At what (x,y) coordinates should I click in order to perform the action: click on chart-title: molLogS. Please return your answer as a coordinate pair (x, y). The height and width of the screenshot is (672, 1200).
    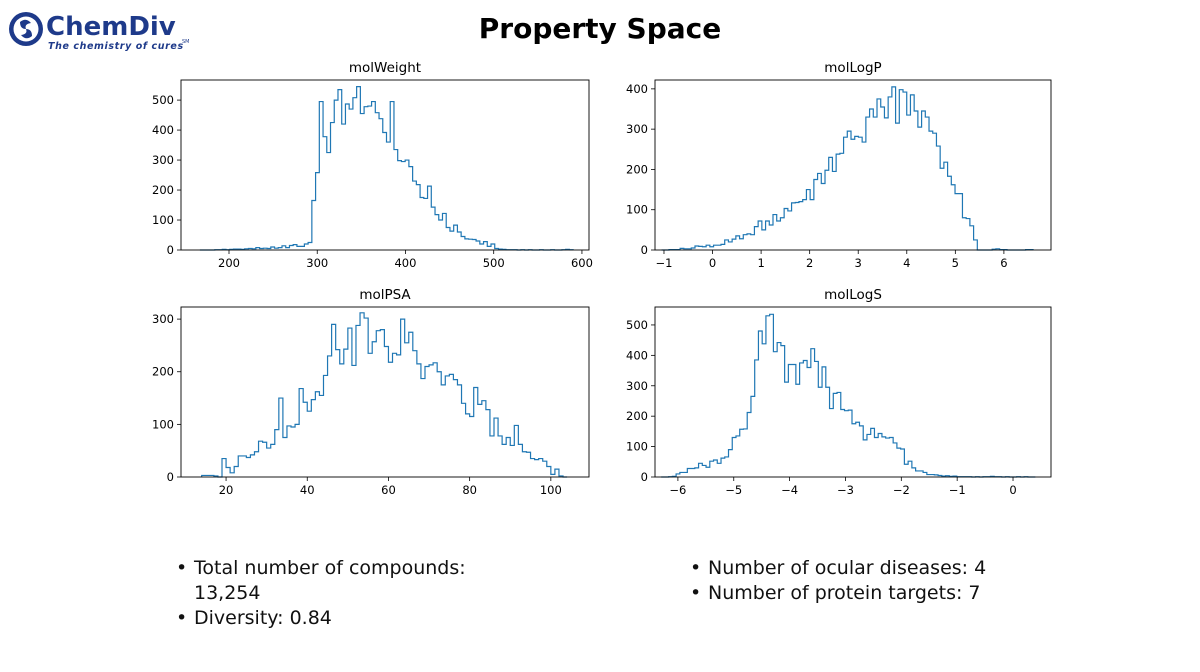
    Looking at the image, I should click on (853, 295).